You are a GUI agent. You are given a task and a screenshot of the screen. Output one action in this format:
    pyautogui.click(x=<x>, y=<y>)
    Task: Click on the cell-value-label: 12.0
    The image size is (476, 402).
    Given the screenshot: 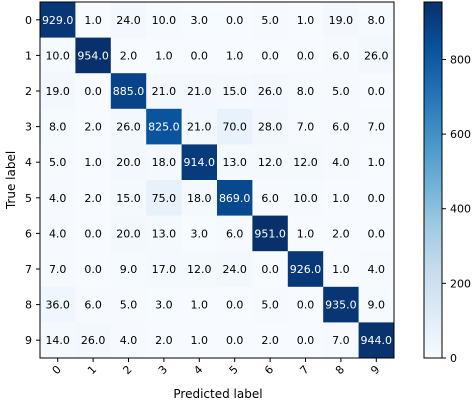 What is the action you would take?
    pyautogui.click(x=270, y=162)
    